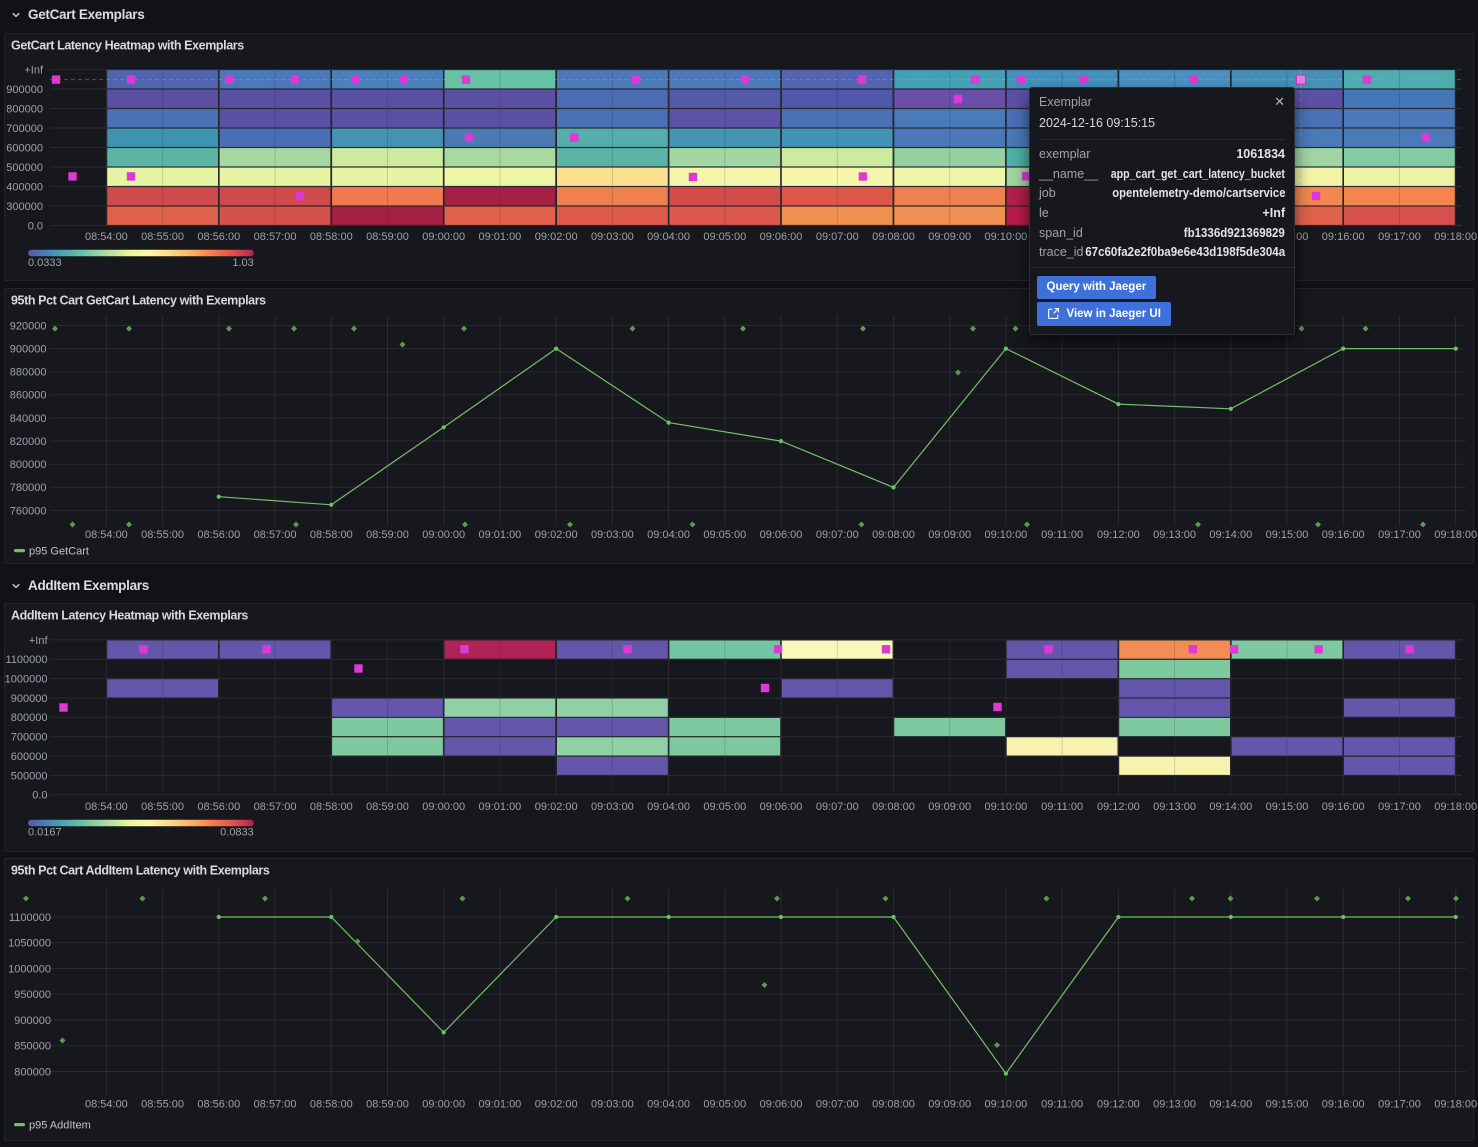 The width and height of the screenshot is (1478, 1147). What do you see at coordinates (242, 263) in the screenshot?
I see `svg-text: 1.03` at bounding box center [242, 263].